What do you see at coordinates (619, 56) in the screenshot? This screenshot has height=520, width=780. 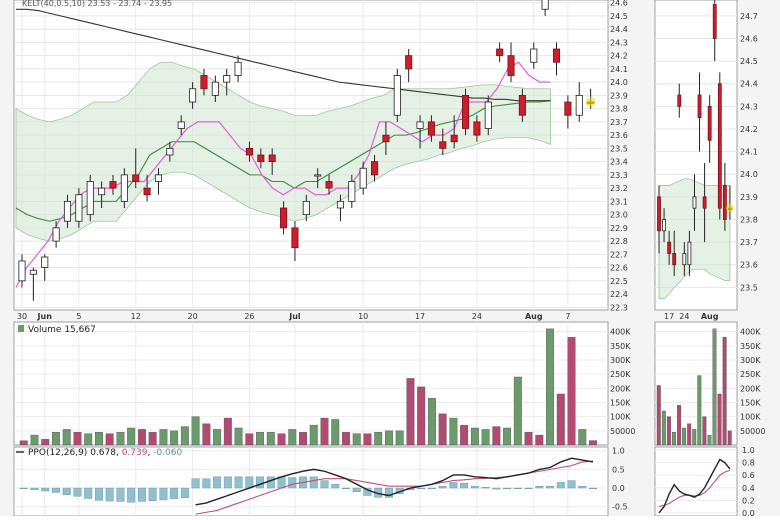 I see `price-tick-label: 24.2` at bounding box center [619, 56].